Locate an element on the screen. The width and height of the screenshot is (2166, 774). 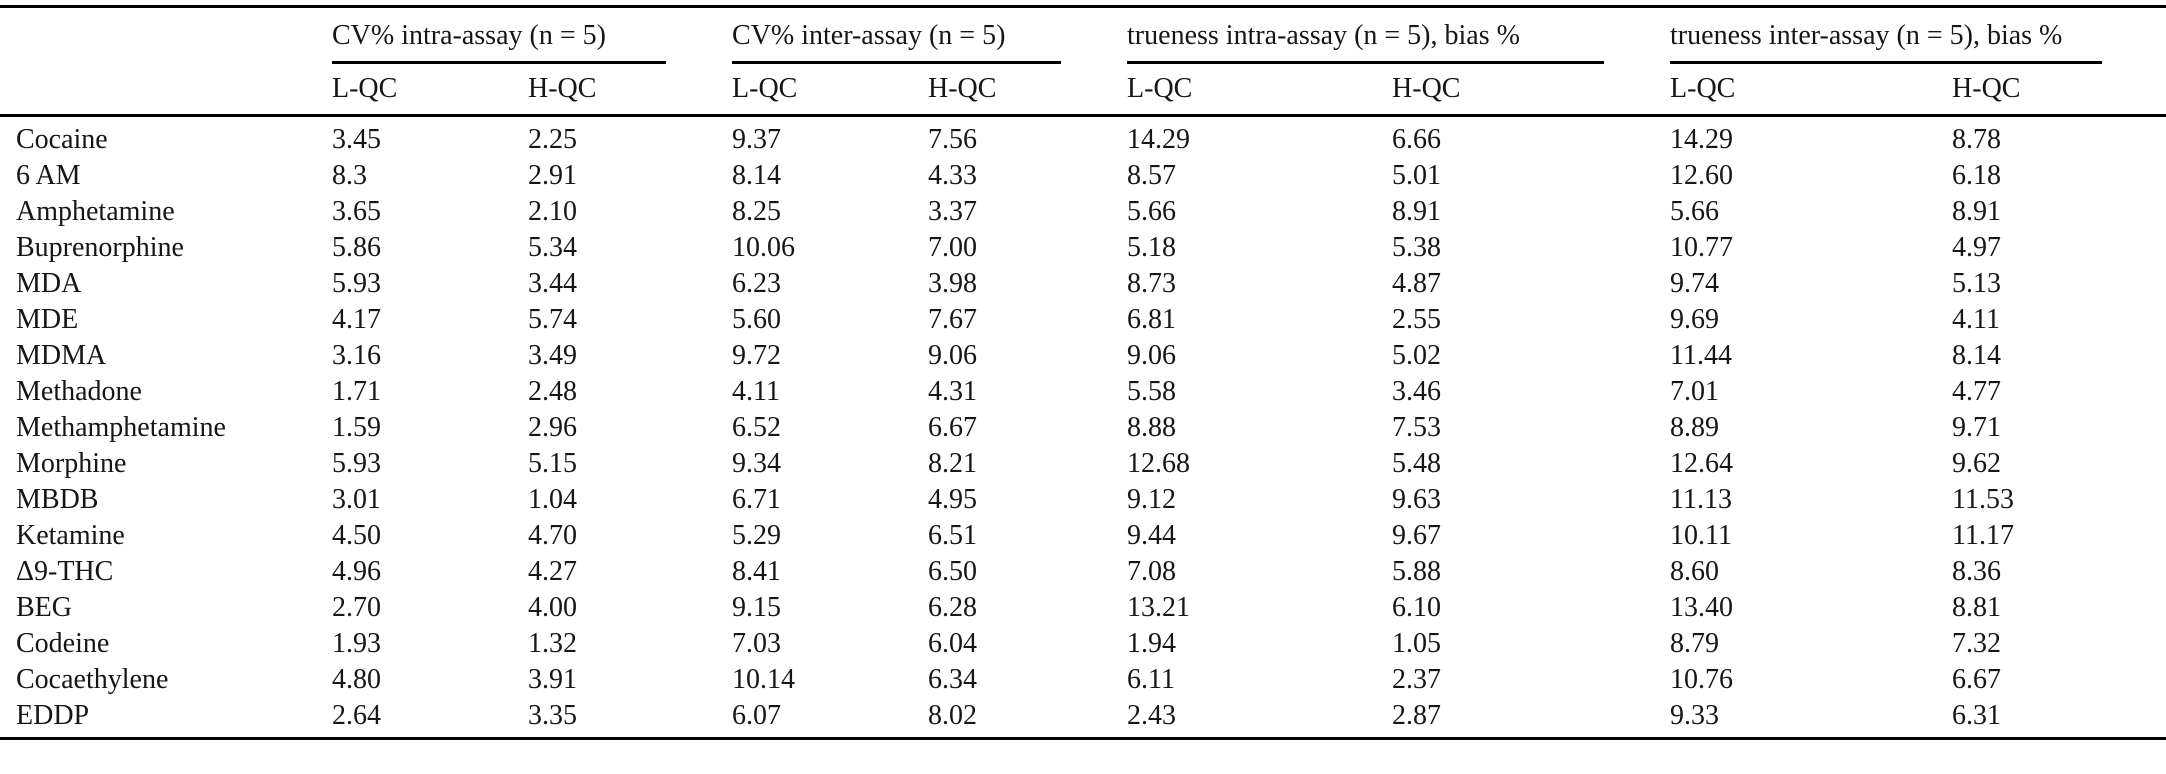
value-cell: 6.51 is located at coordinates (953, 535).